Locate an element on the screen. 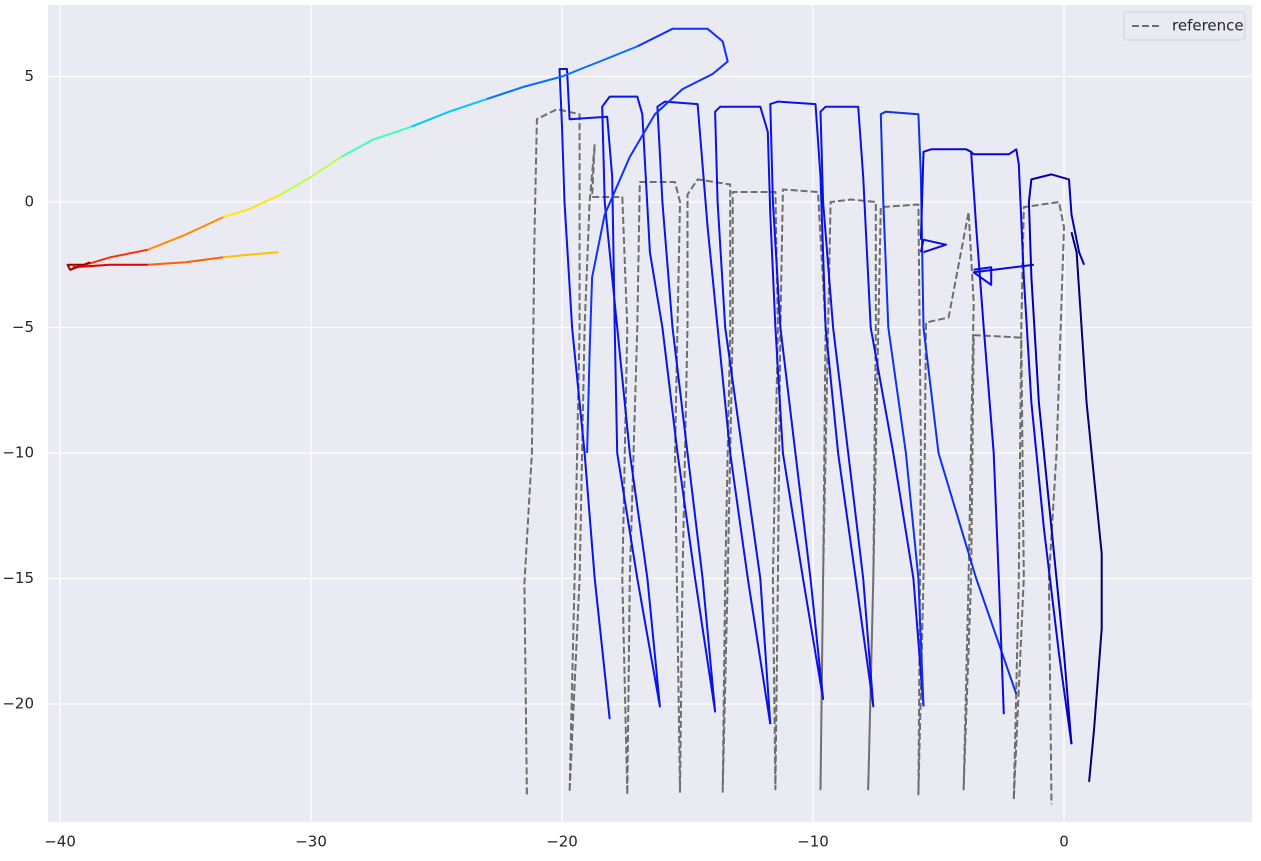 The width and height of the screenshot is (1261, 861). x-tick-label: −20 is located at coordinates (562, 842).